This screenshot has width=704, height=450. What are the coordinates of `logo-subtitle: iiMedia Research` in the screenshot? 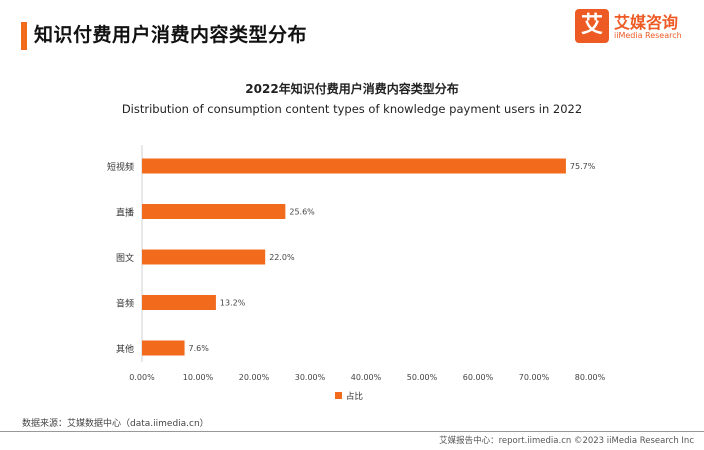 It's located at (648, 35).